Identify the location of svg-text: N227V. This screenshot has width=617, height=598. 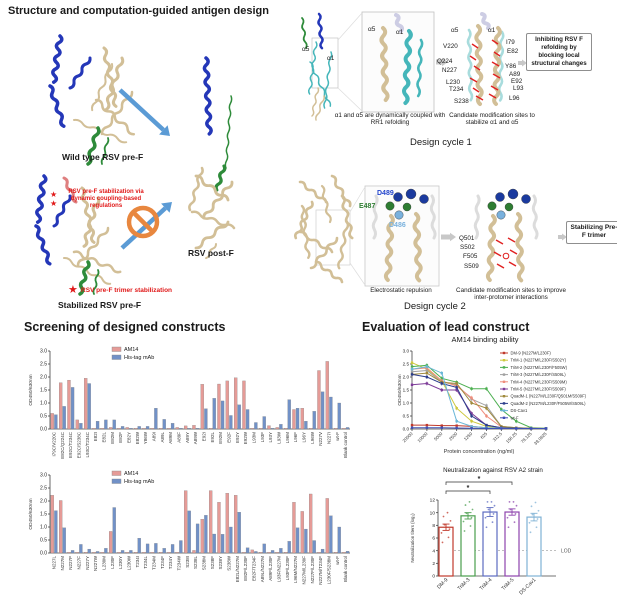
(320, 439).